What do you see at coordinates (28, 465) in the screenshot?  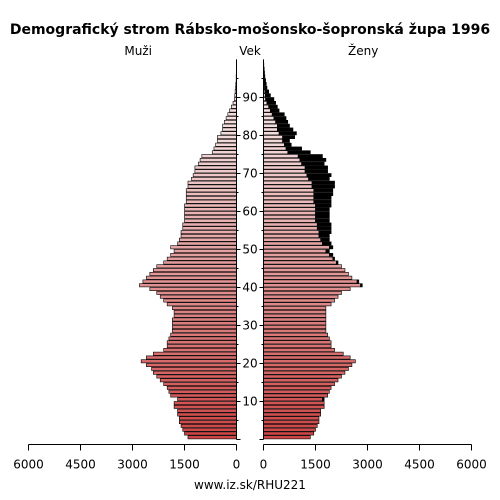 I see `male-x-tick-label: 6000` at bounding box center [28, 465].